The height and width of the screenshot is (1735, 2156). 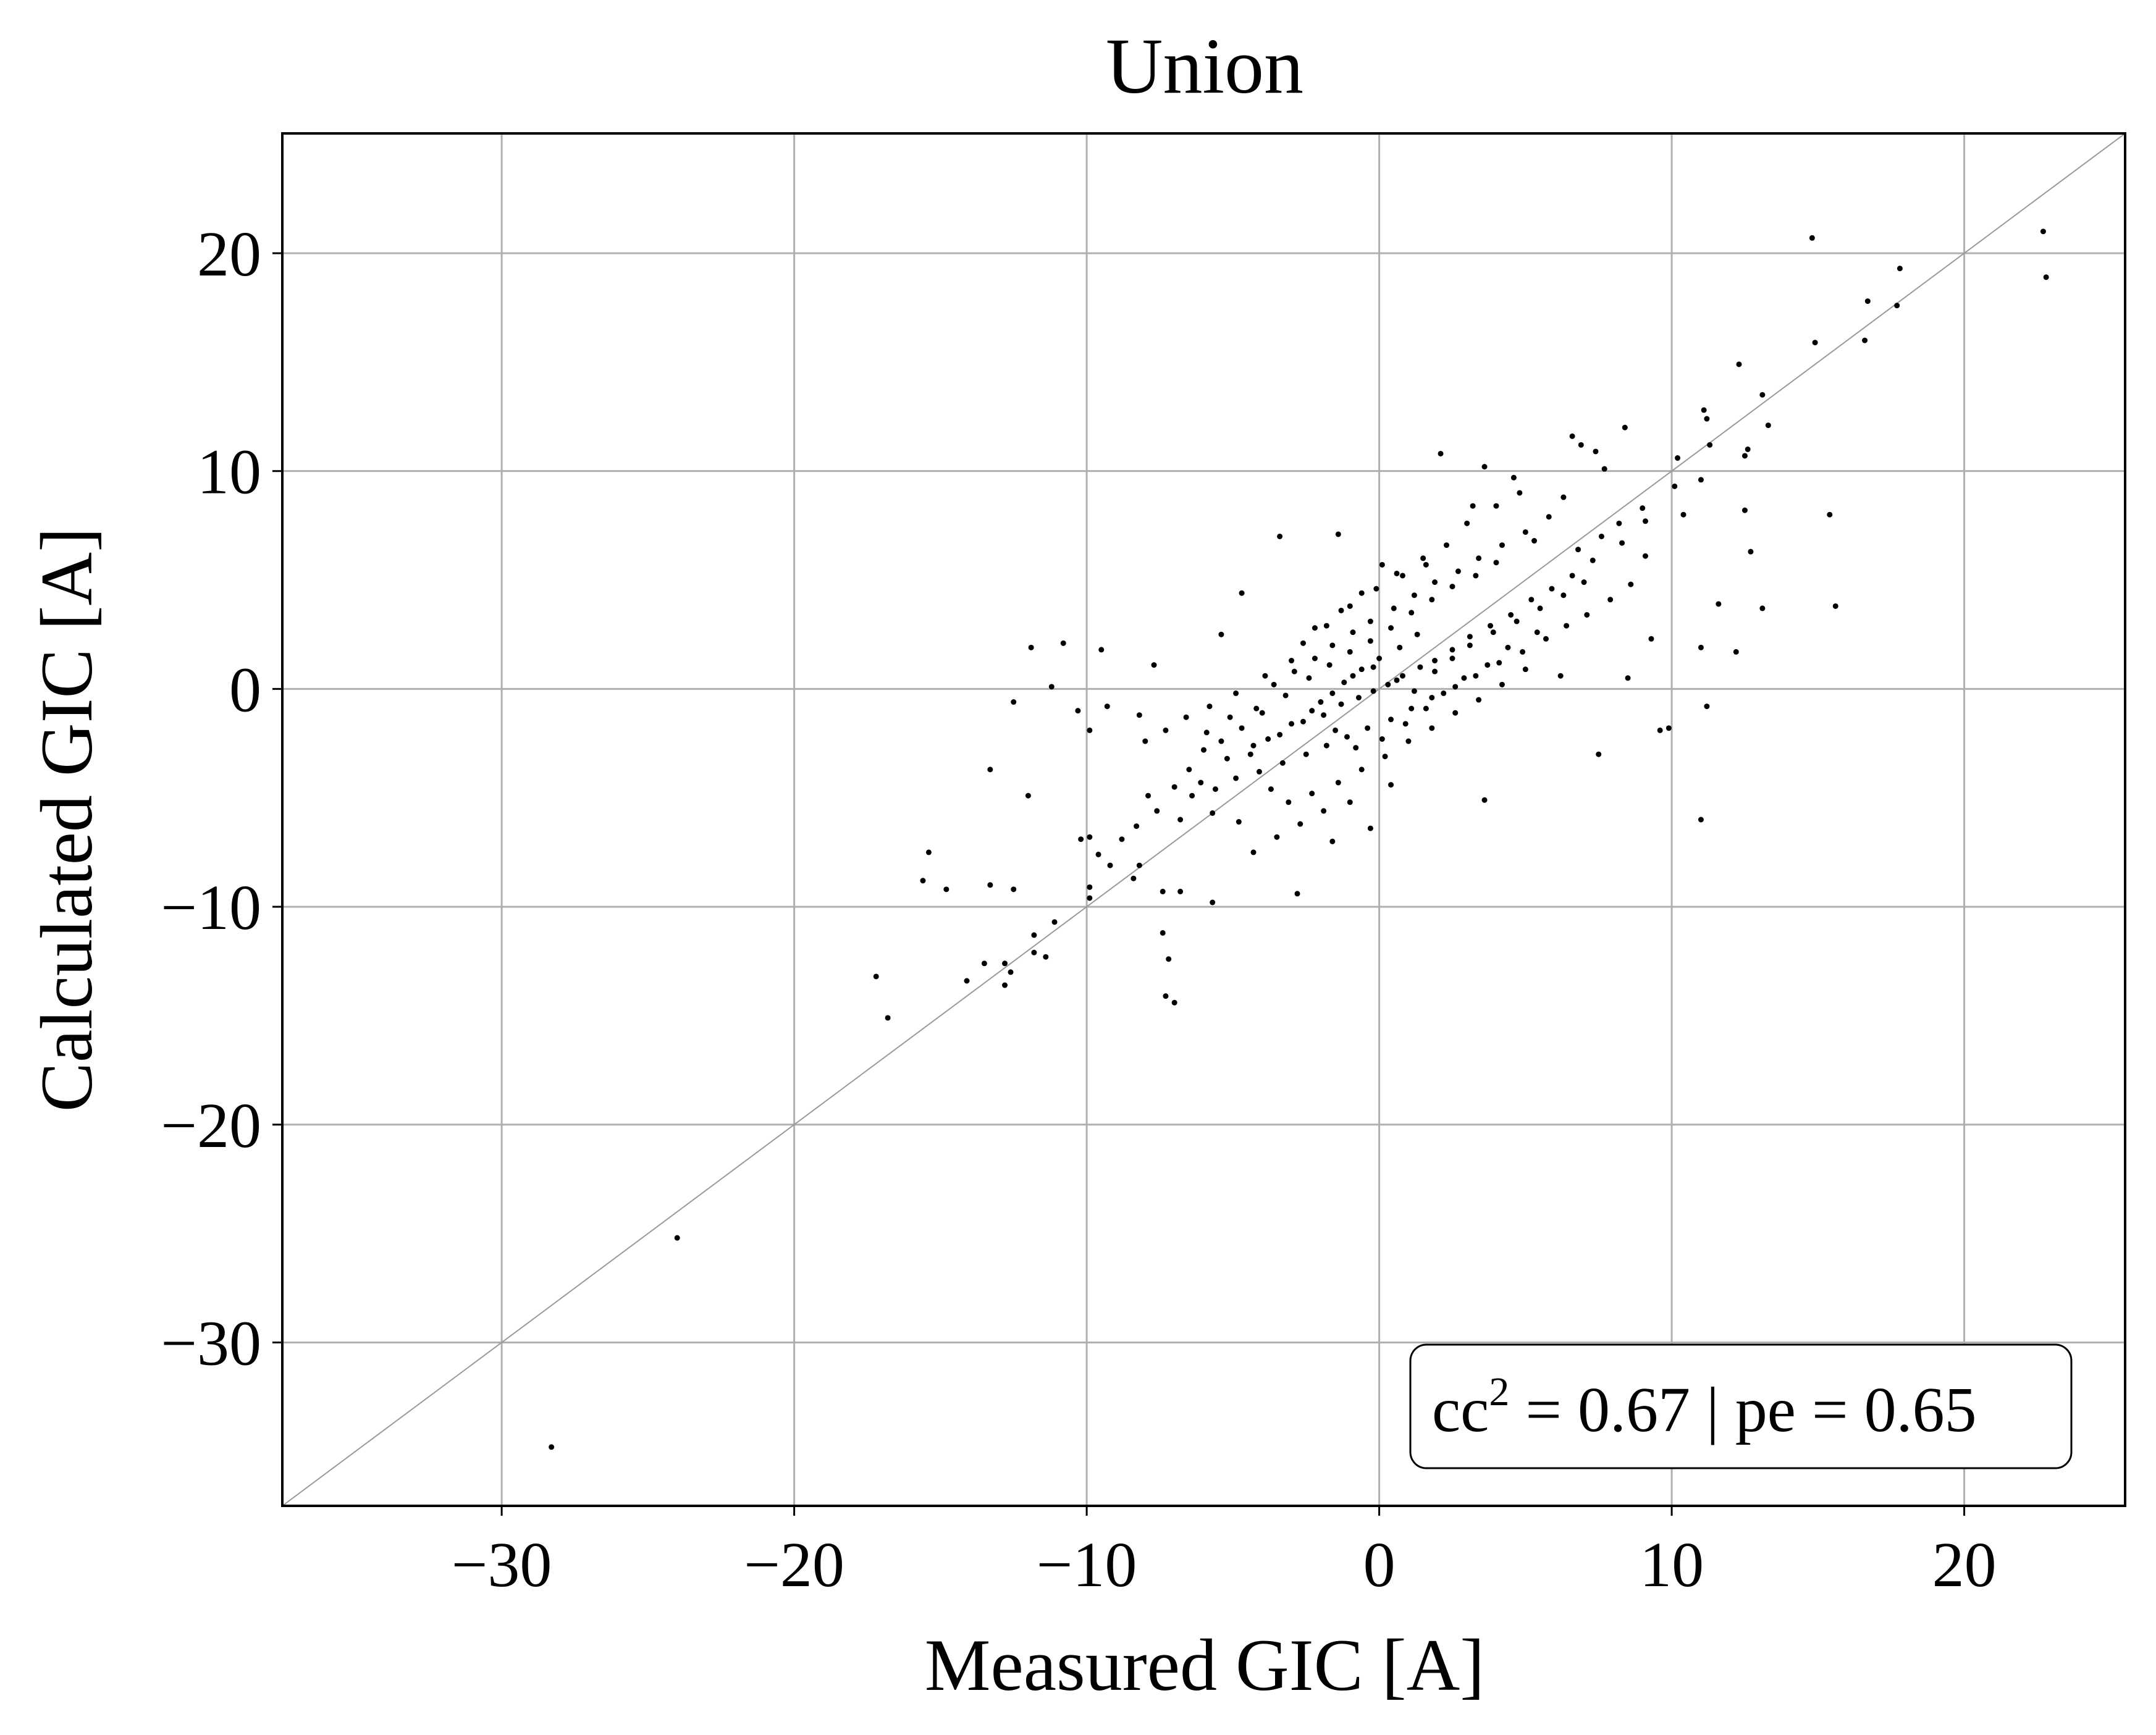 What do you see at coordinates (1204, 1665) in the screenshot?
I see `x-axis-label: Measured GIC [A]` at bounding box center [1204, 1665].